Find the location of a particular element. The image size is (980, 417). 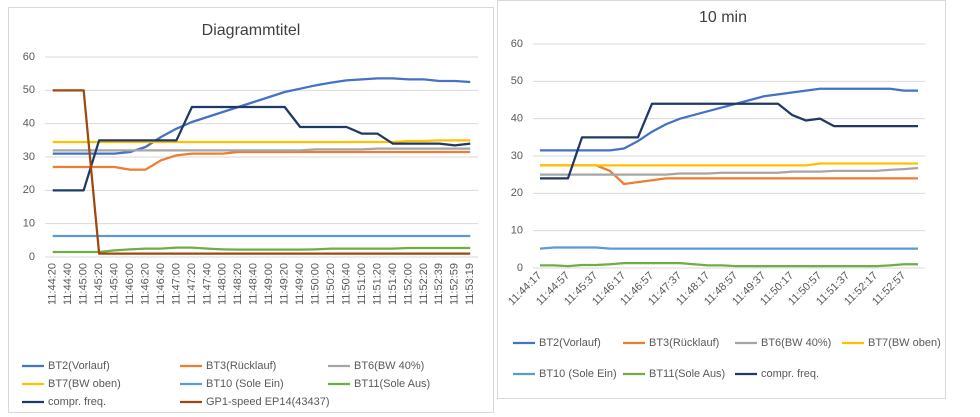

legend-label: GP1-speed EP14(43437) is located at coordinates (268, 402).